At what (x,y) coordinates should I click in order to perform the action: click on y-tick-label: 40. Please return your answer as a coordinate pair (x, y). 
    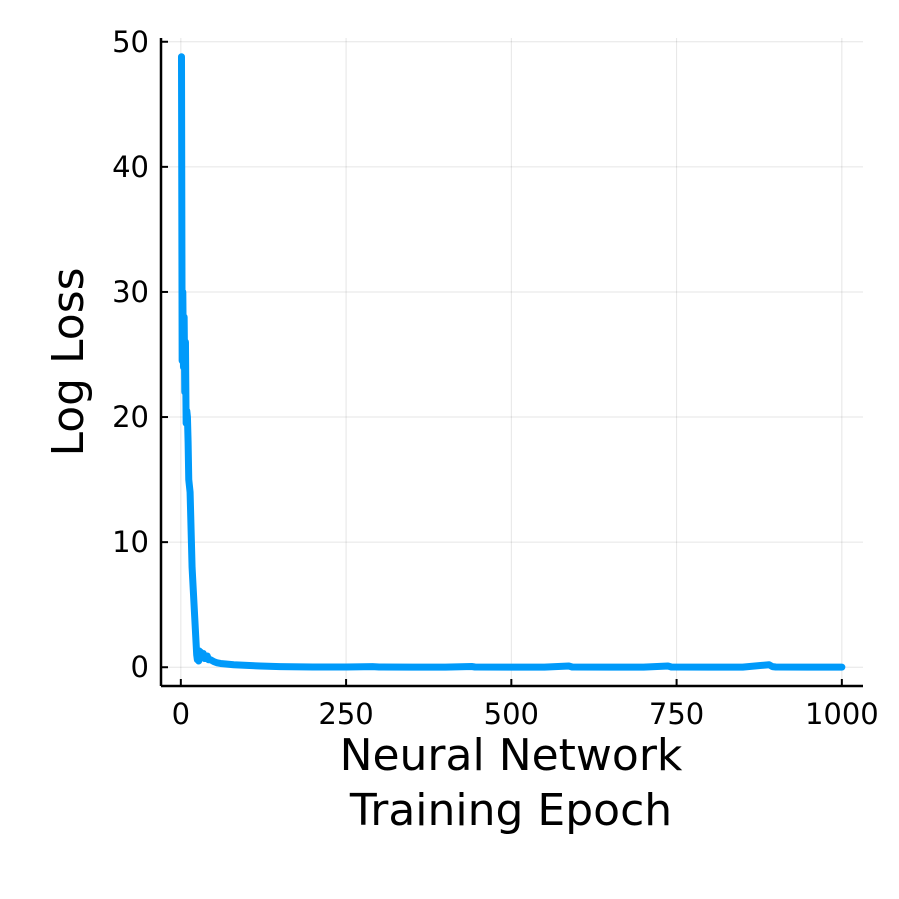
    Looking at the image, I should click on (130, 167).